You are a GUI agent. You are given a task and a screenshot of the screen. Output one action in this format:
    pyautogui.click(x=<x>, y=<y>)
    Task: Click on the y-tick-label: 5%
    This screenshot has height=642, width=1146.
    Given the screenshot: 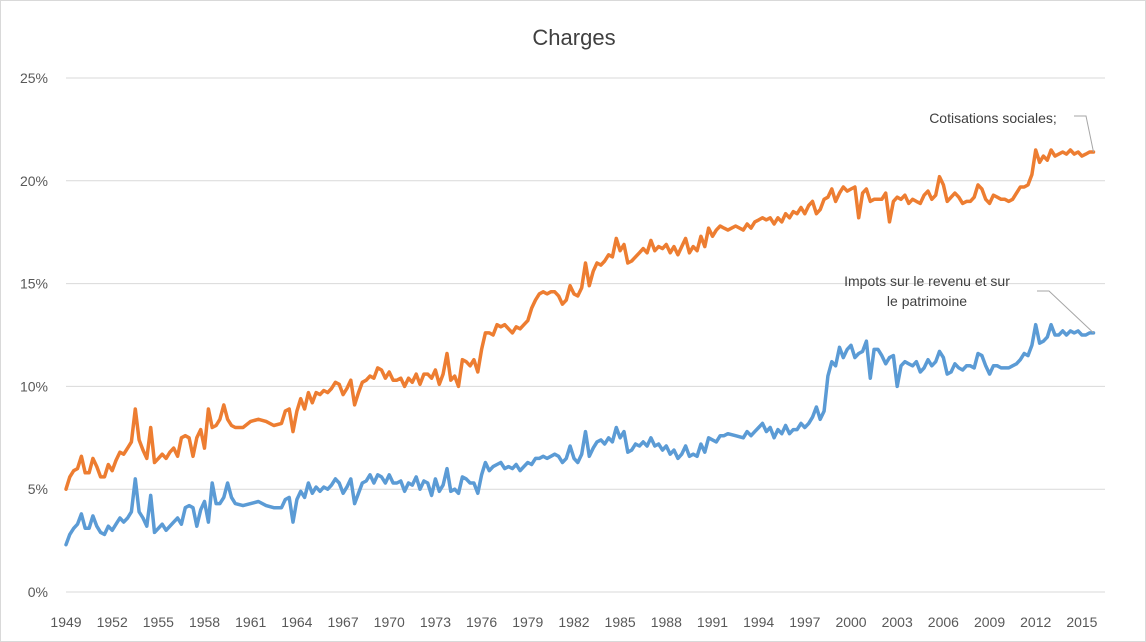 What is the action you would take?
    pyautogui.click(x=38, y=489)
    